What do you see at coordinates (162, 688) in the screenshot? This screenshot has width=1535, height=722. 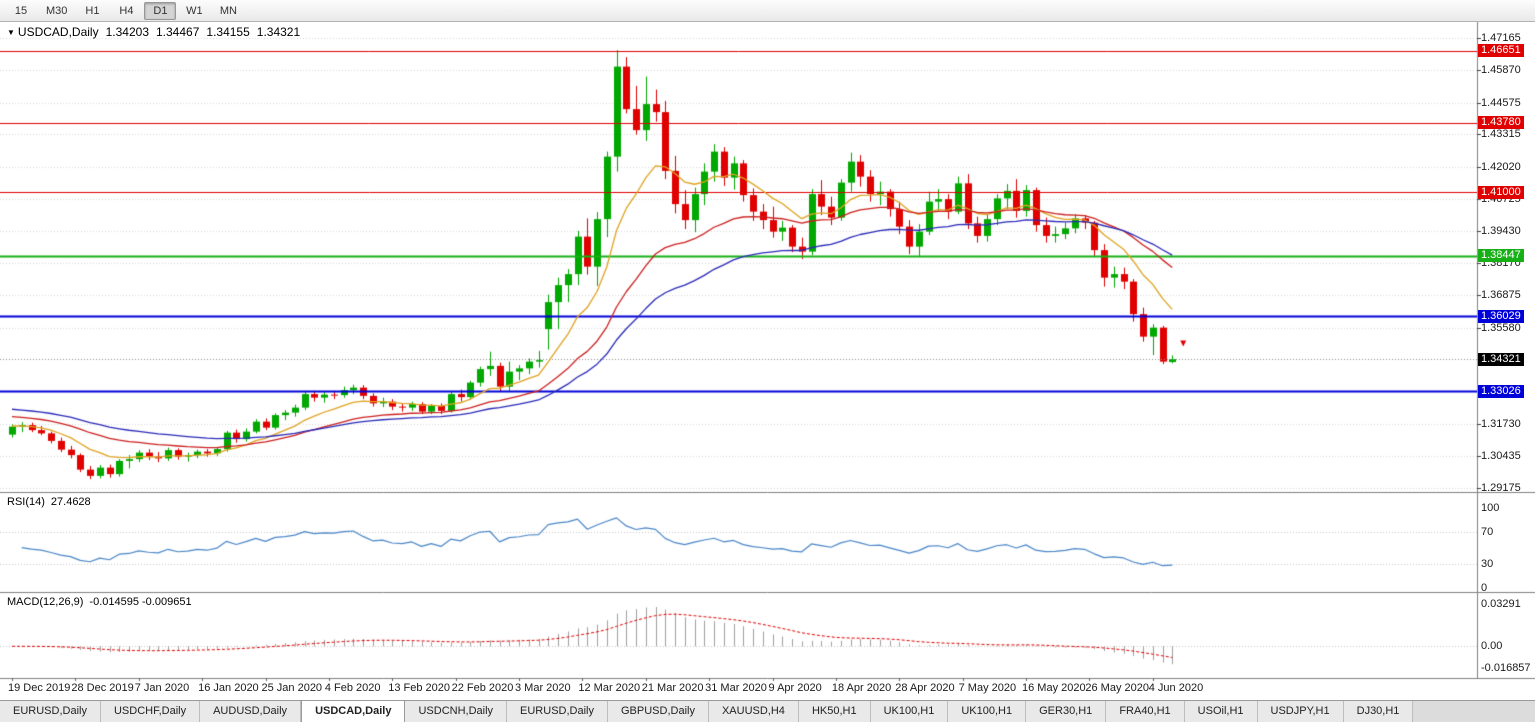 I see `date-axis-label: 7 Jan 2020` at bounding box center [162, 688].